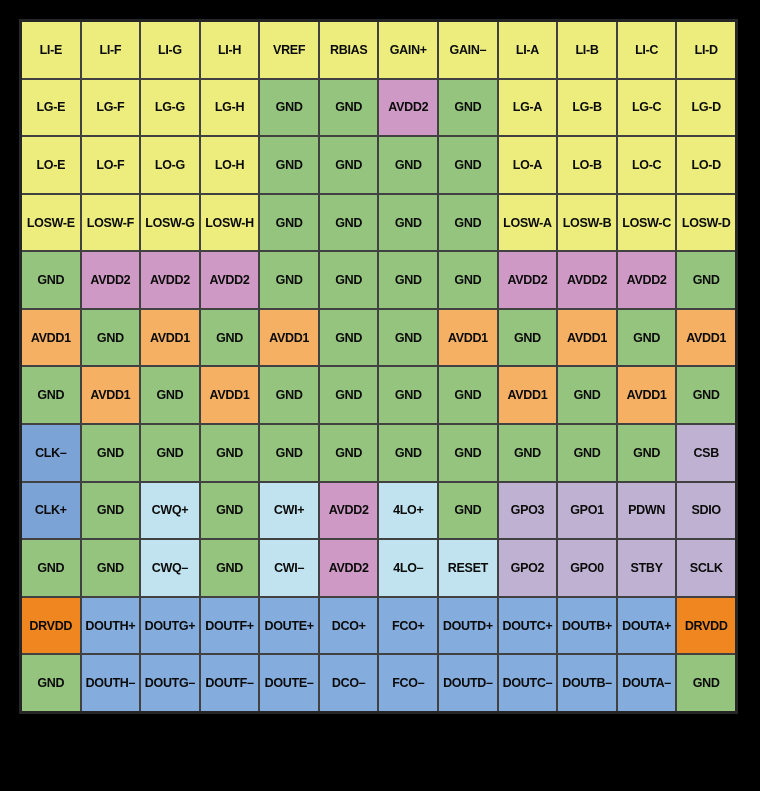 The height and width of the screenshot is (791, 760). Describe the element at coordinates (706, 50) in the screenshot. I see `pin-cell-li-d: LI-D` at that location.